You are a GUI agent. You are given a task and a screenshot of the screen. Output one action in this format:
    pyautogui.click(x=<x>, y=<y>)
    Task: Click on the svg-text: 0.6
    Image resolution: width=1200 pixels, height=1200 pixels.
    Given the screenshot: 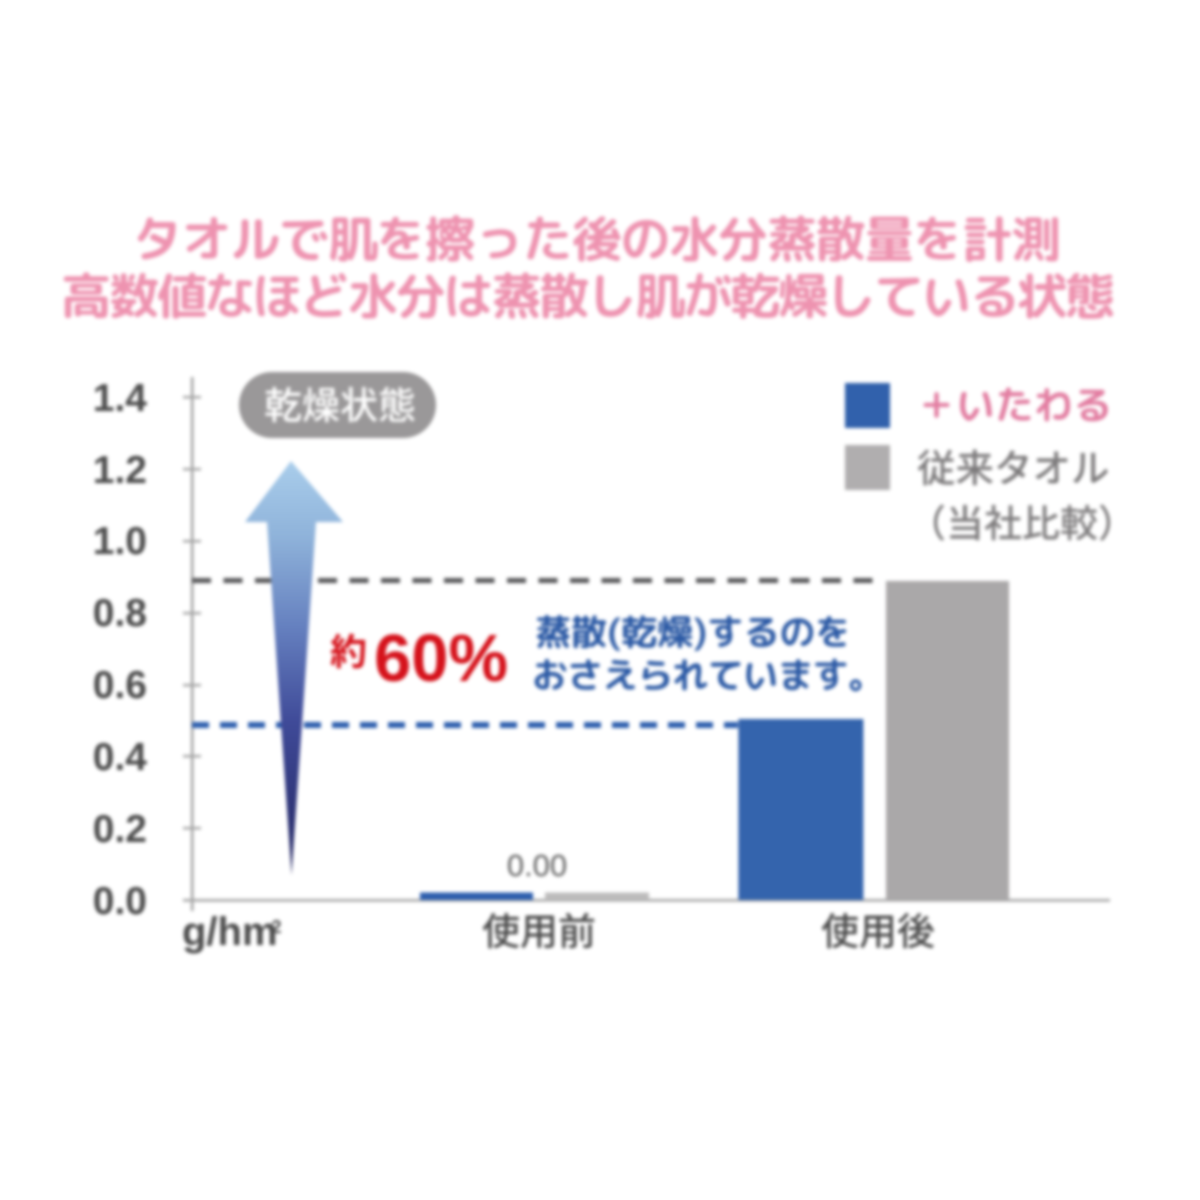 What is the action you would take?
    pyautogui.click(x=120, y=685)
    